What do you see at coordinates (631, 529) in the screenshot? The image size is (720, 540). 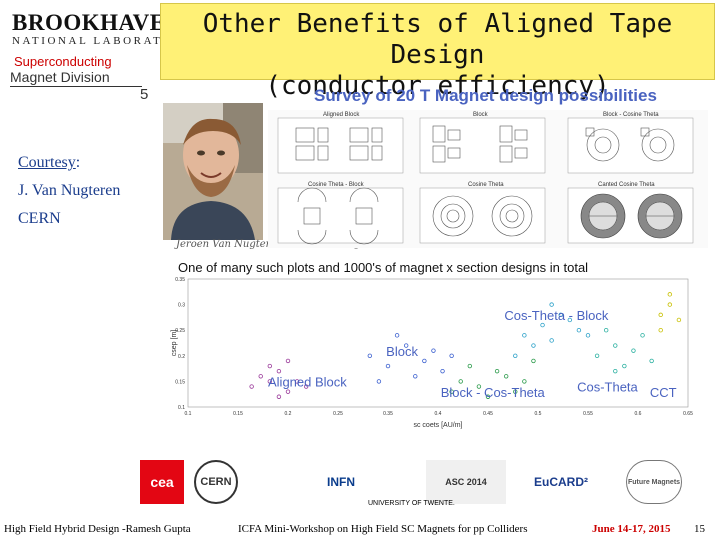 I see `footer-date: June 14-17, 2015` at bounding box center [631, 529].